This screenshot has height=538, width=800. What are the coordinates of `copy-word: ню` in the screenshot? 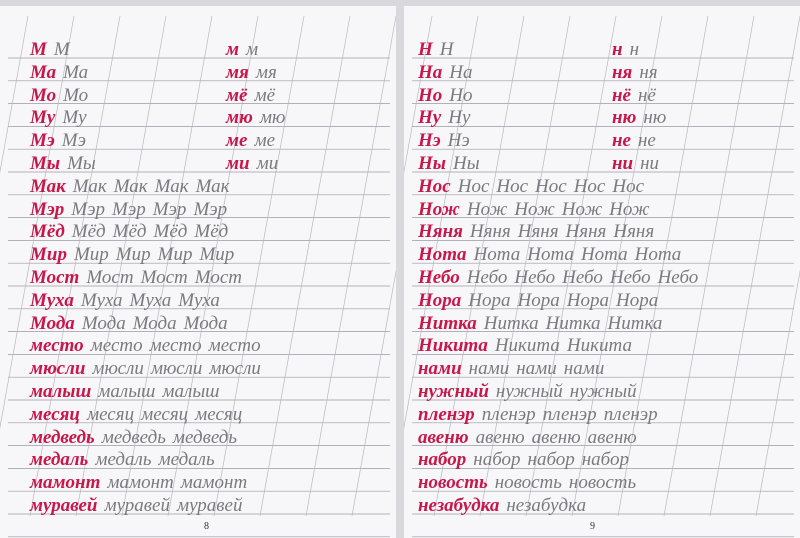 It's located at (655, 118).